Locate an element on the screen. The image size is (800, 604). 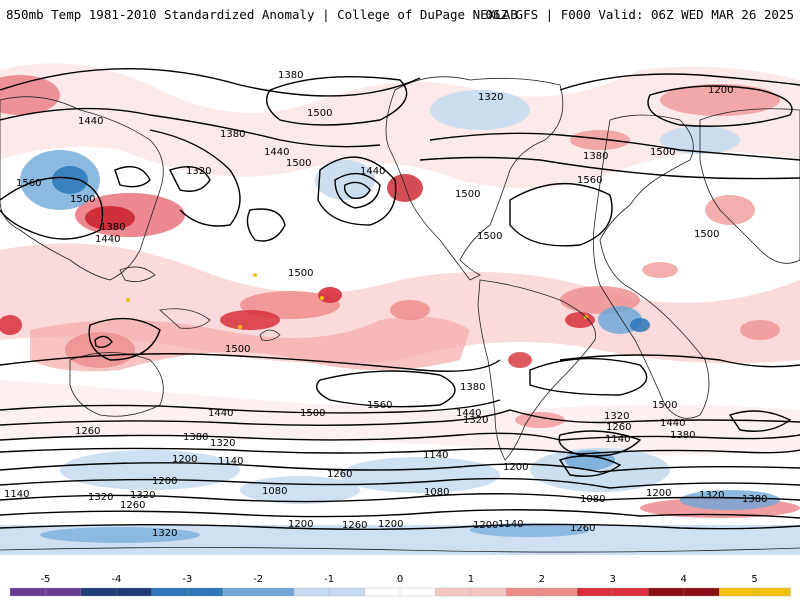
colorbar-tick-label: -3 is located at coordinates (187, 579).